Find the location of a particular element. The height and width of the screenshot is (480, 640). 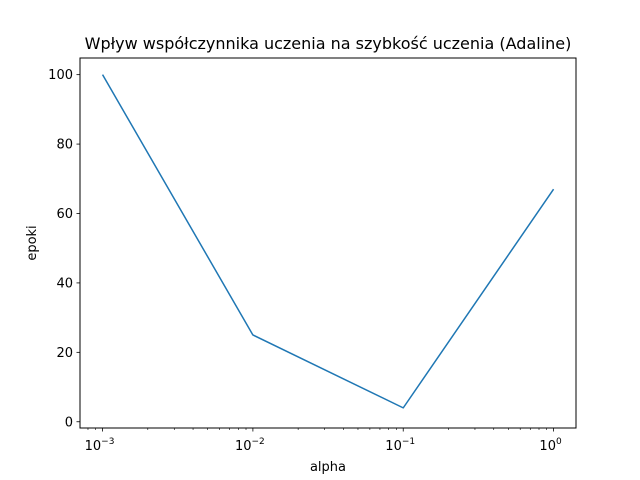

x-tick-label: 10⁻¹ is located at coordinates (400, 445).